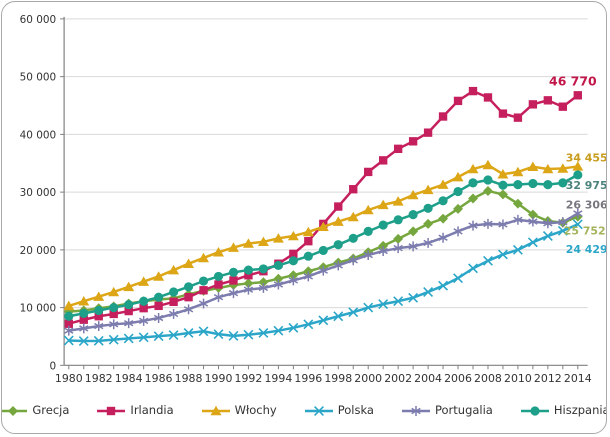 The image size is (610, 437). Describe the element at coordinates (38, 135) in the screenshot. I see `y-axis-label: 40 000` at that location.